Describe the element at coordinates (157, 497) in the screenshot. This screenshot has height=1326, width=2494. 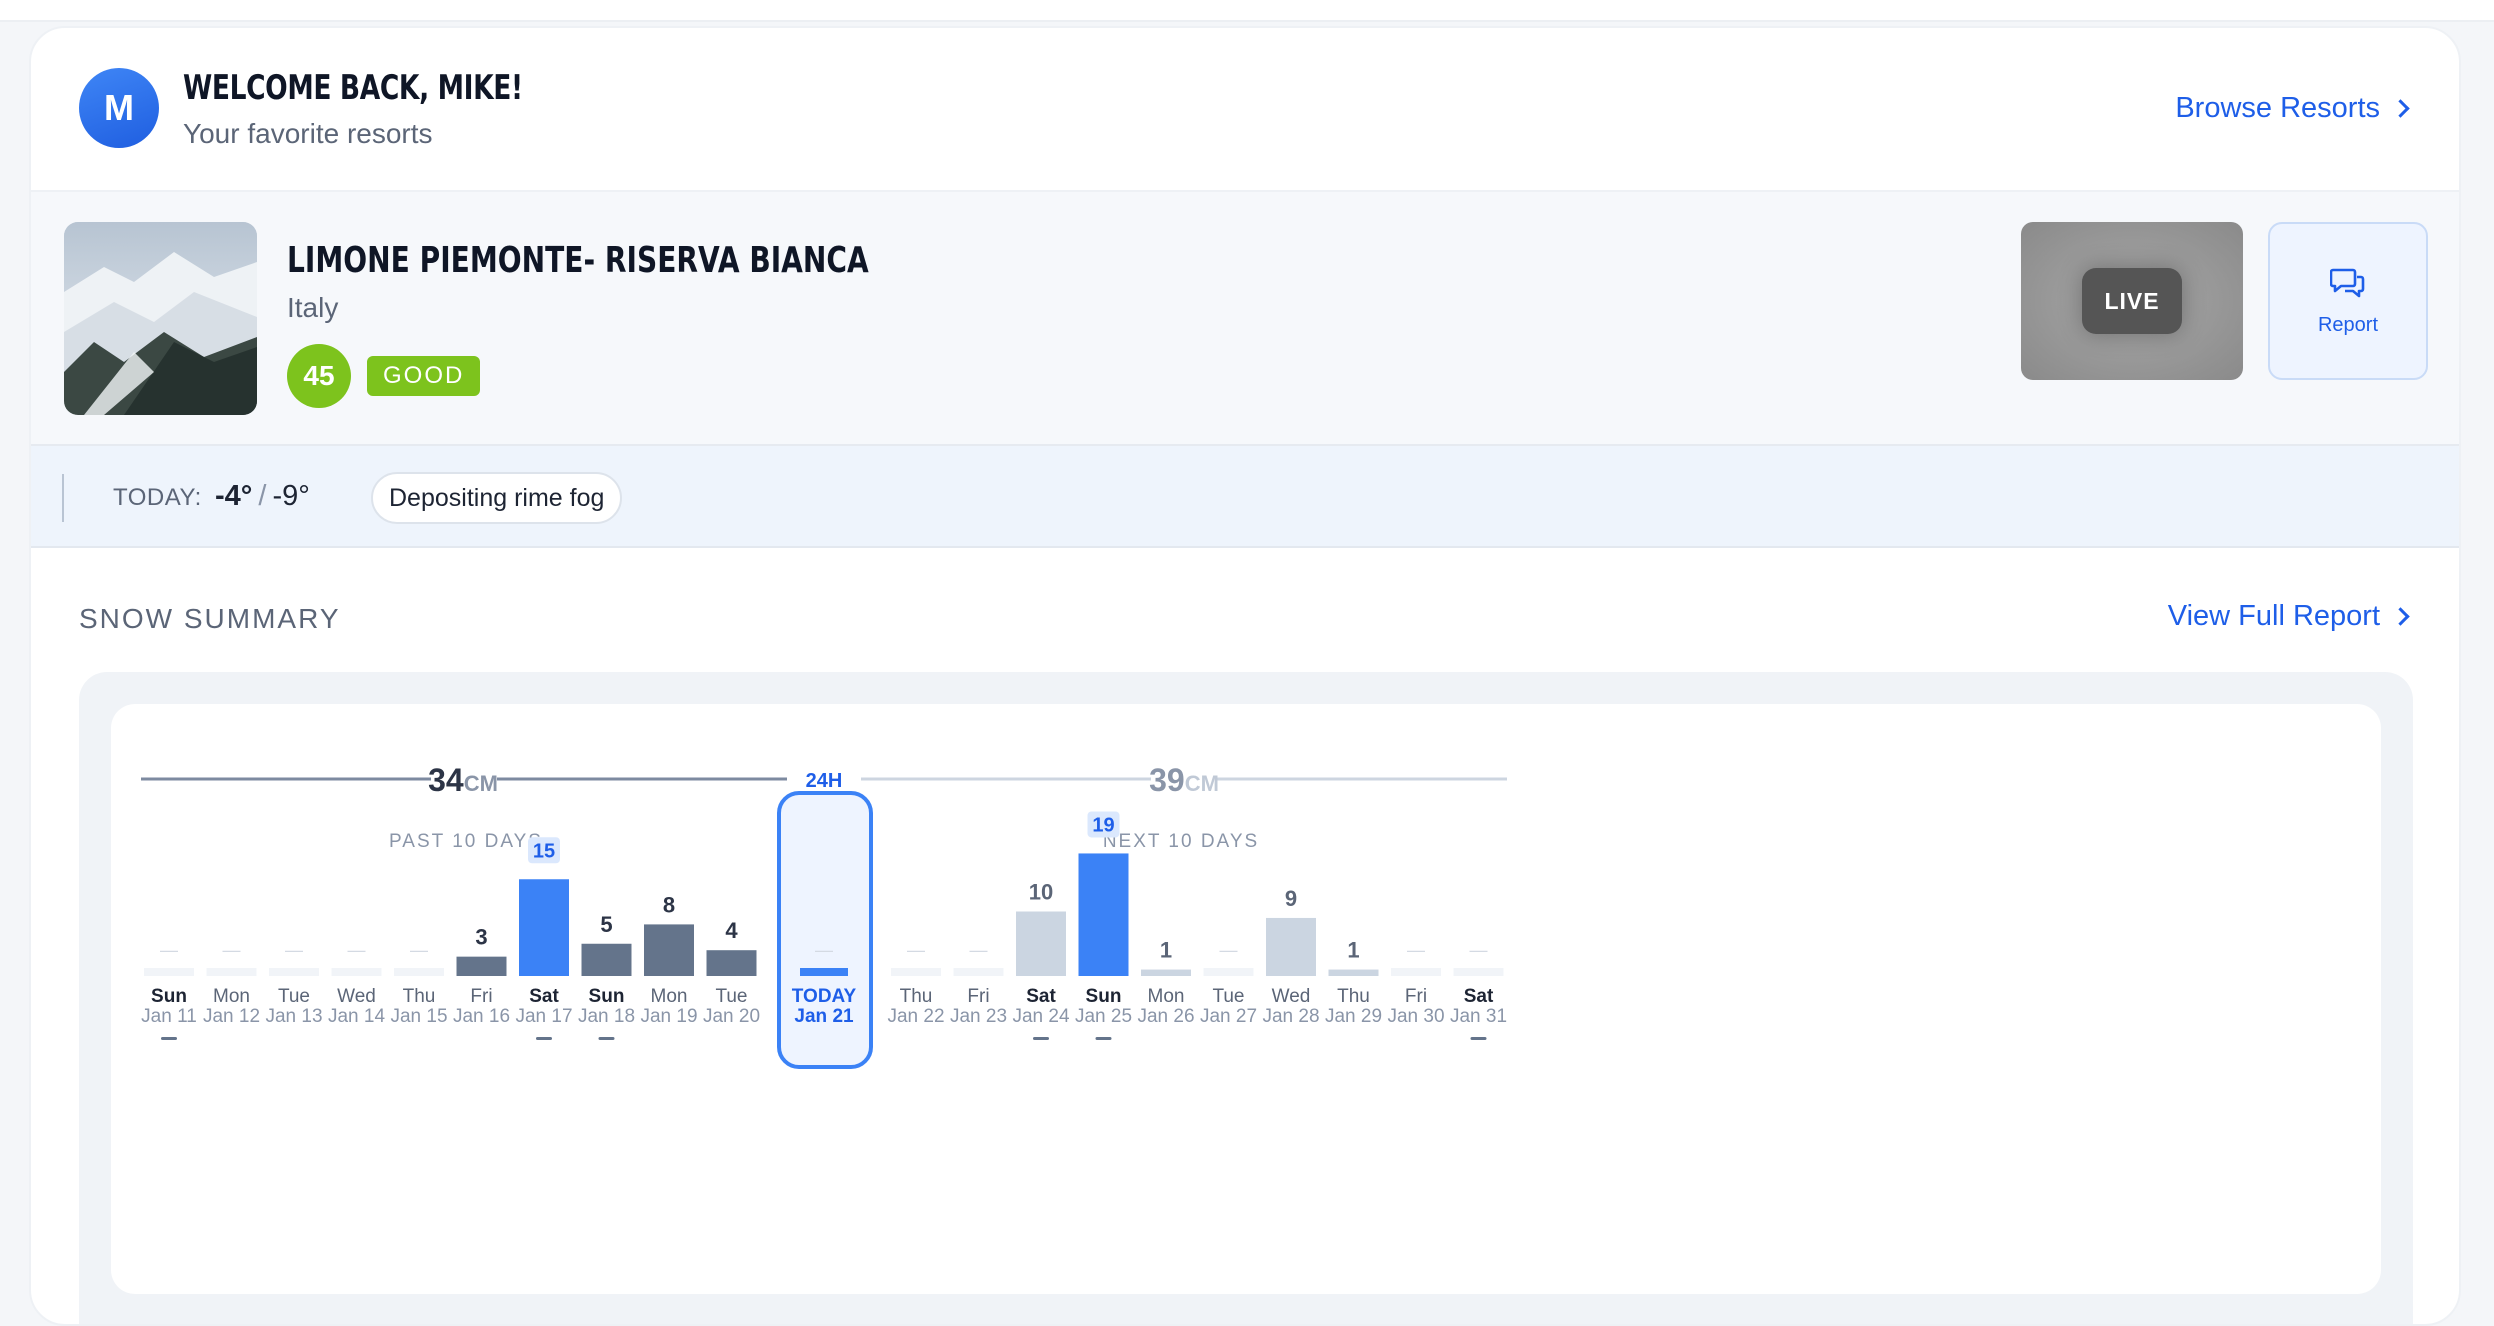
I see `today-label: TODAY:` at that location.